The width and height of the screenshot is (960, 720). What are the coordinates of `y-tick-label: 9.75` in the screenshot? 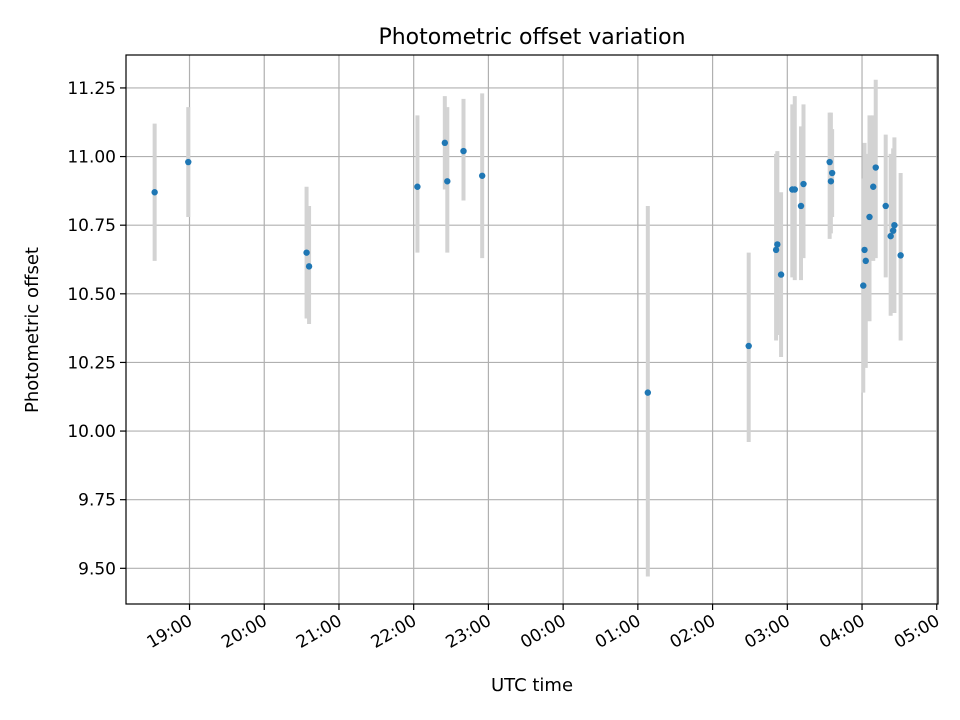 It's located at (97, 501).